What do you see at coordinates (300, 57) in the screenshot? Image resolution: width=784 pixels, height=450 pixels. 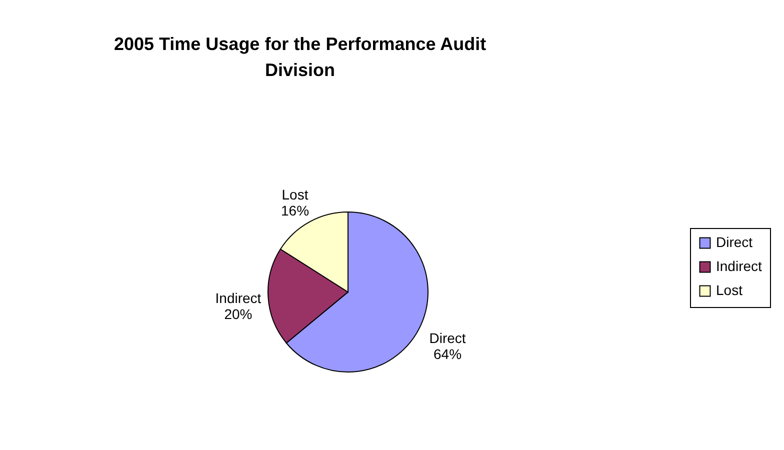 I see `chart-title: 2005 Time Usage for the Performance Audit Division` at bounding box center [300, 57].